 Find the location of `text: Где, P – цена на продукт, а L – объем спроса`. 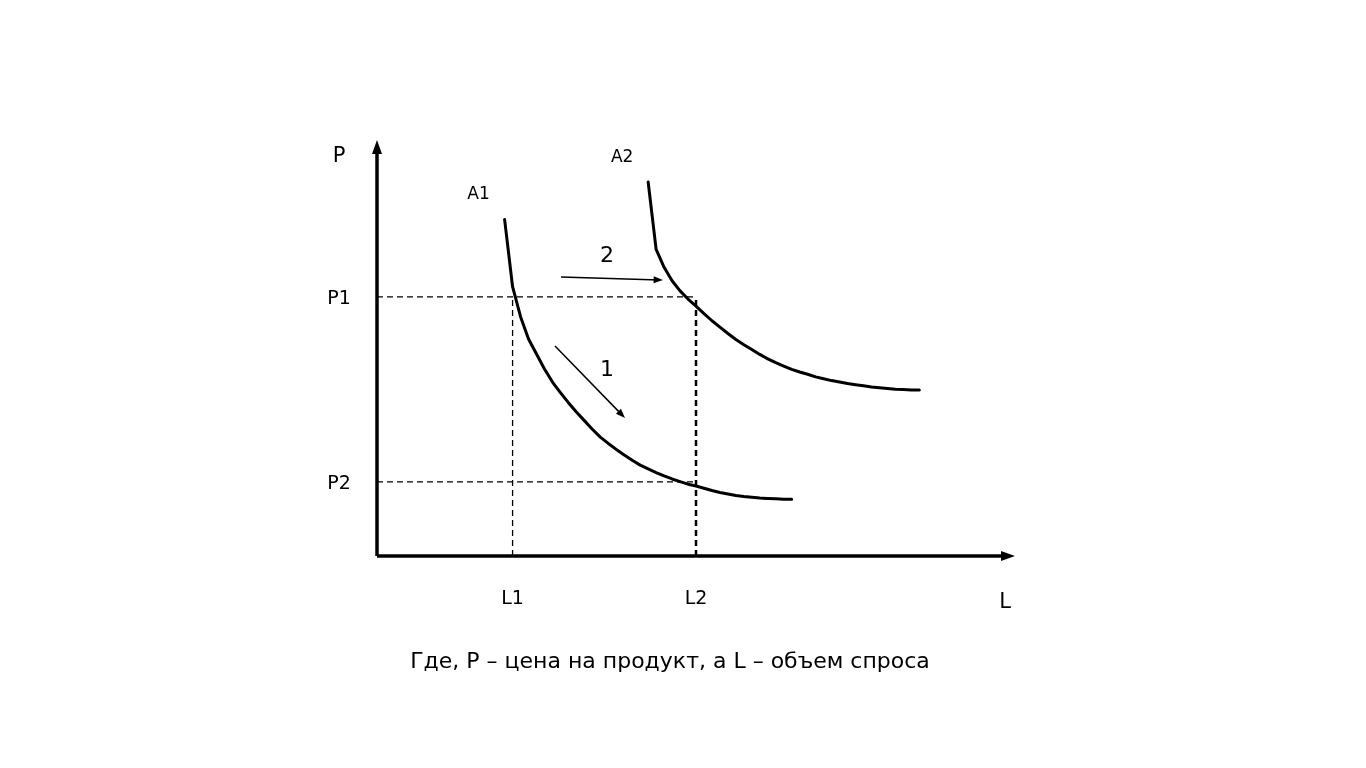

text: Где, P – цена на продукт, а L – объем спроса is located at coordinates (670, 660).